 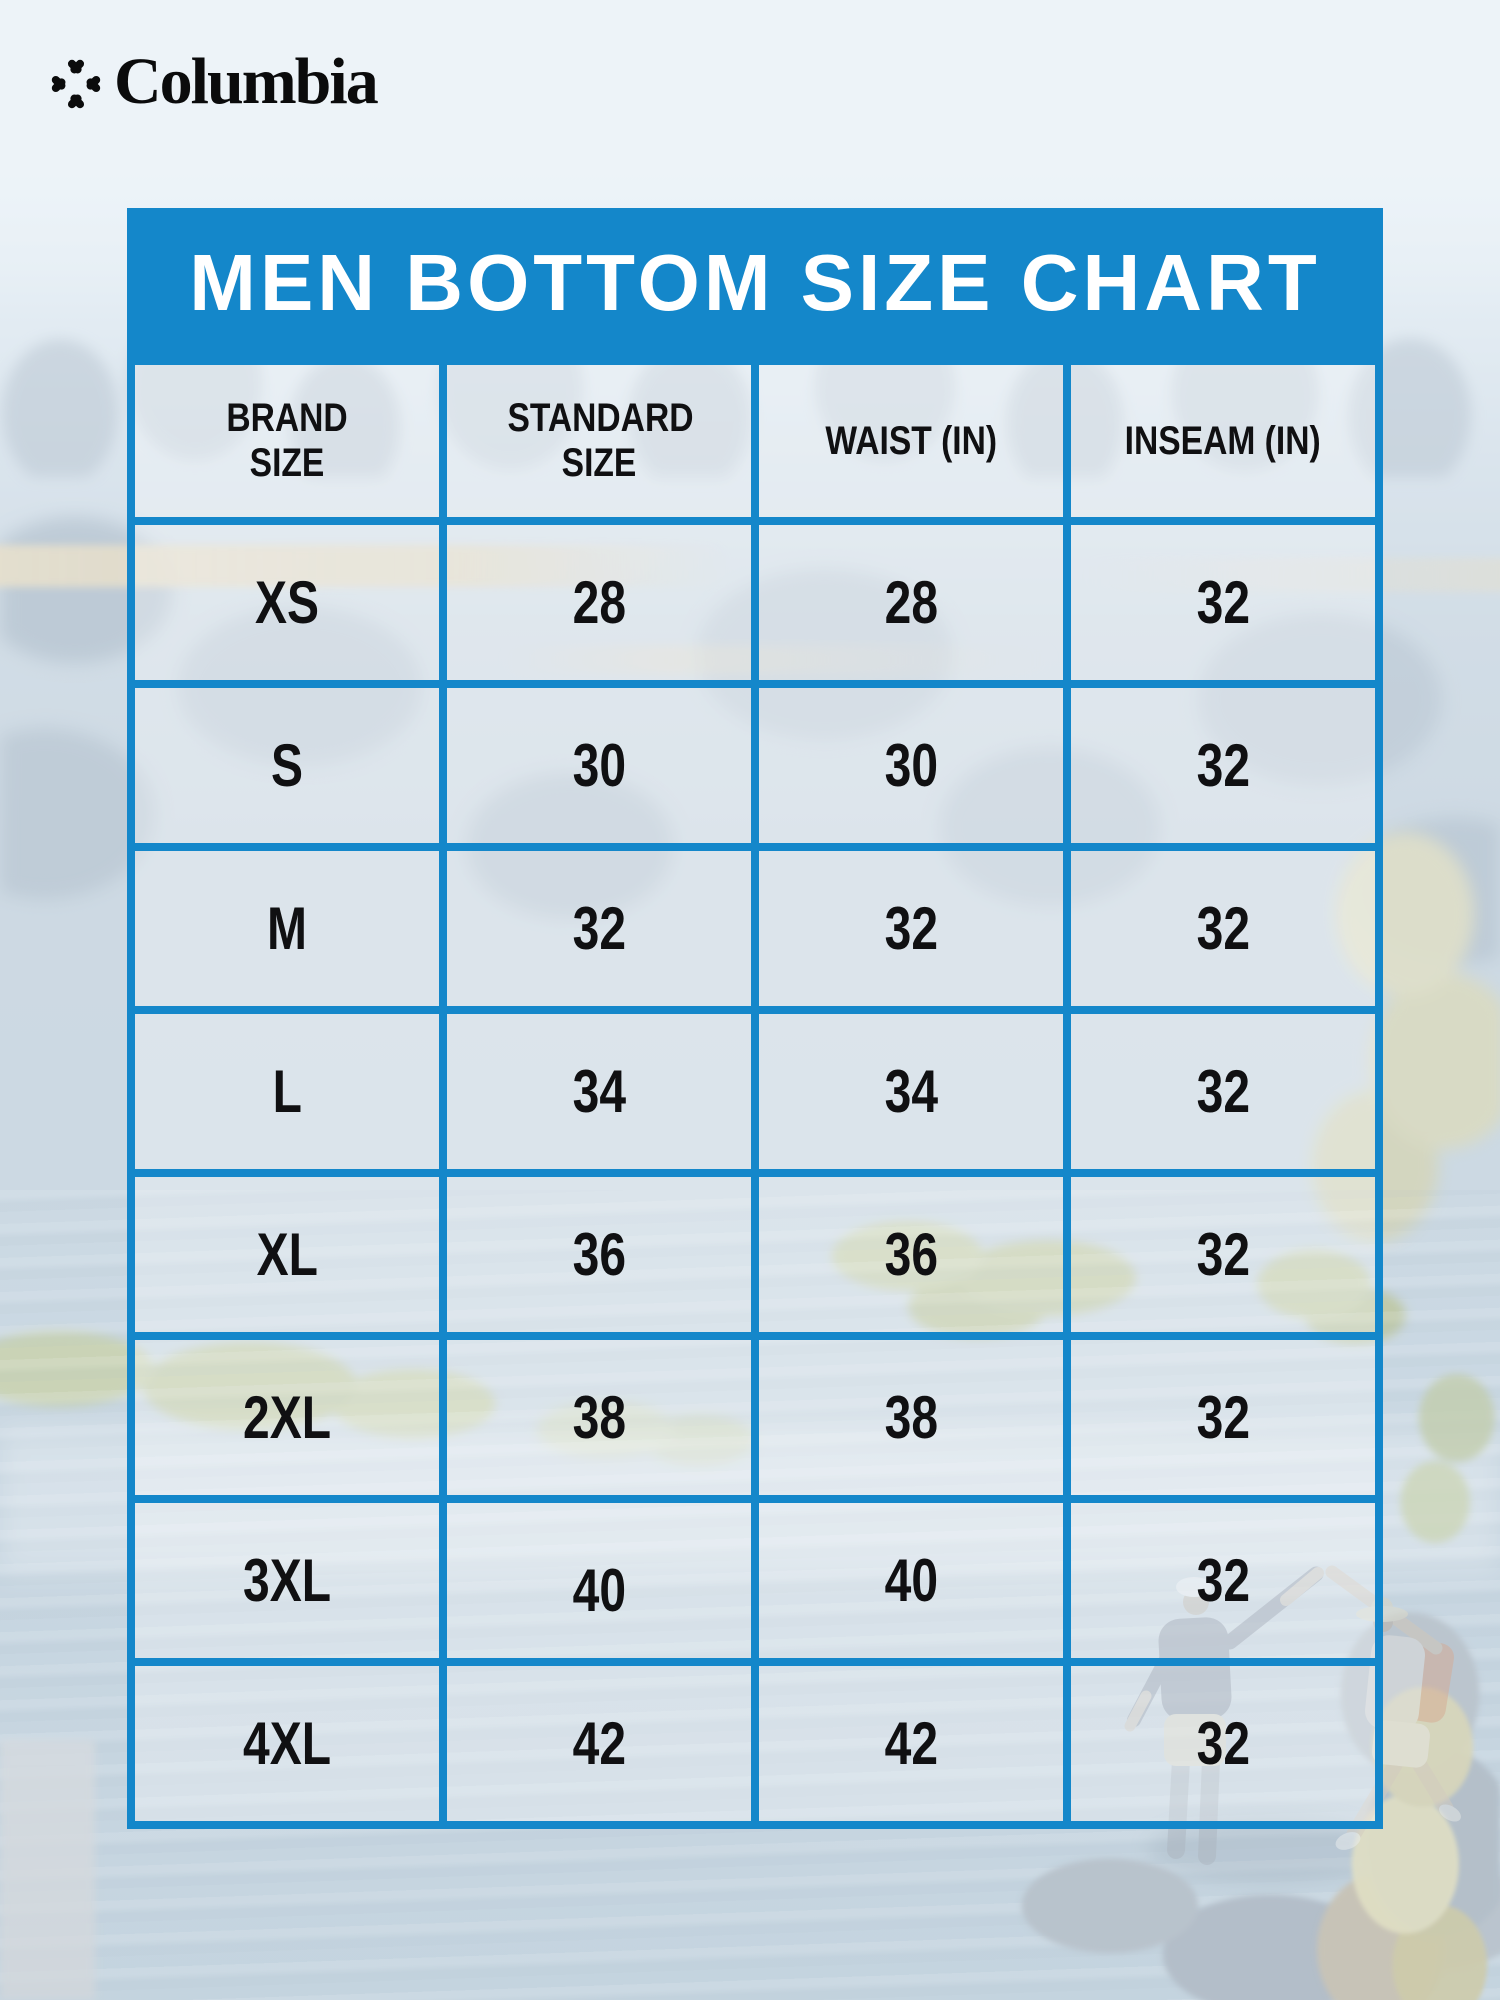 I want to click on column-header-inseam: INSEAM (IN), so click(x=1223, y=441).